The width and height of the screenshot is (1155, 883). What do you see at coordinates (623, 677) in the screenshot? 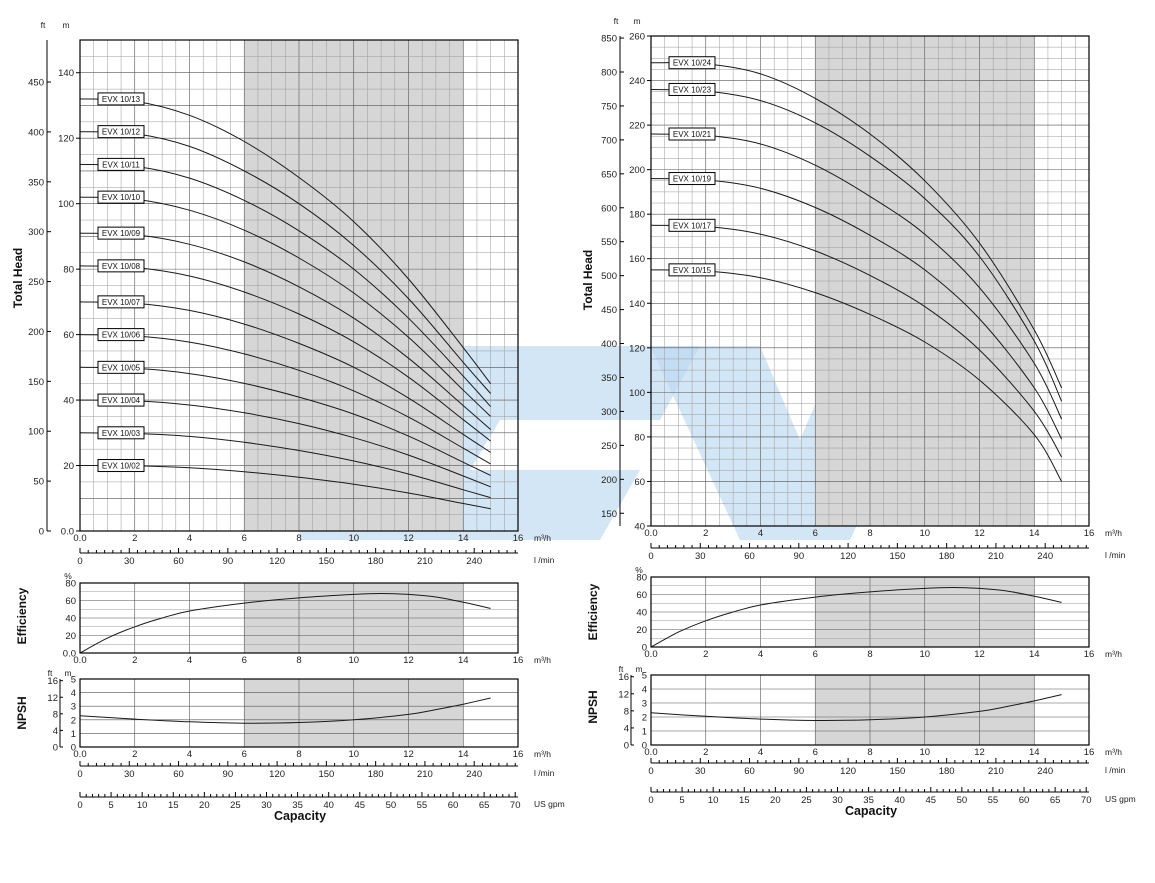
I see `npsh-ft-tick-label: 16` at bounding box center [623, 677].